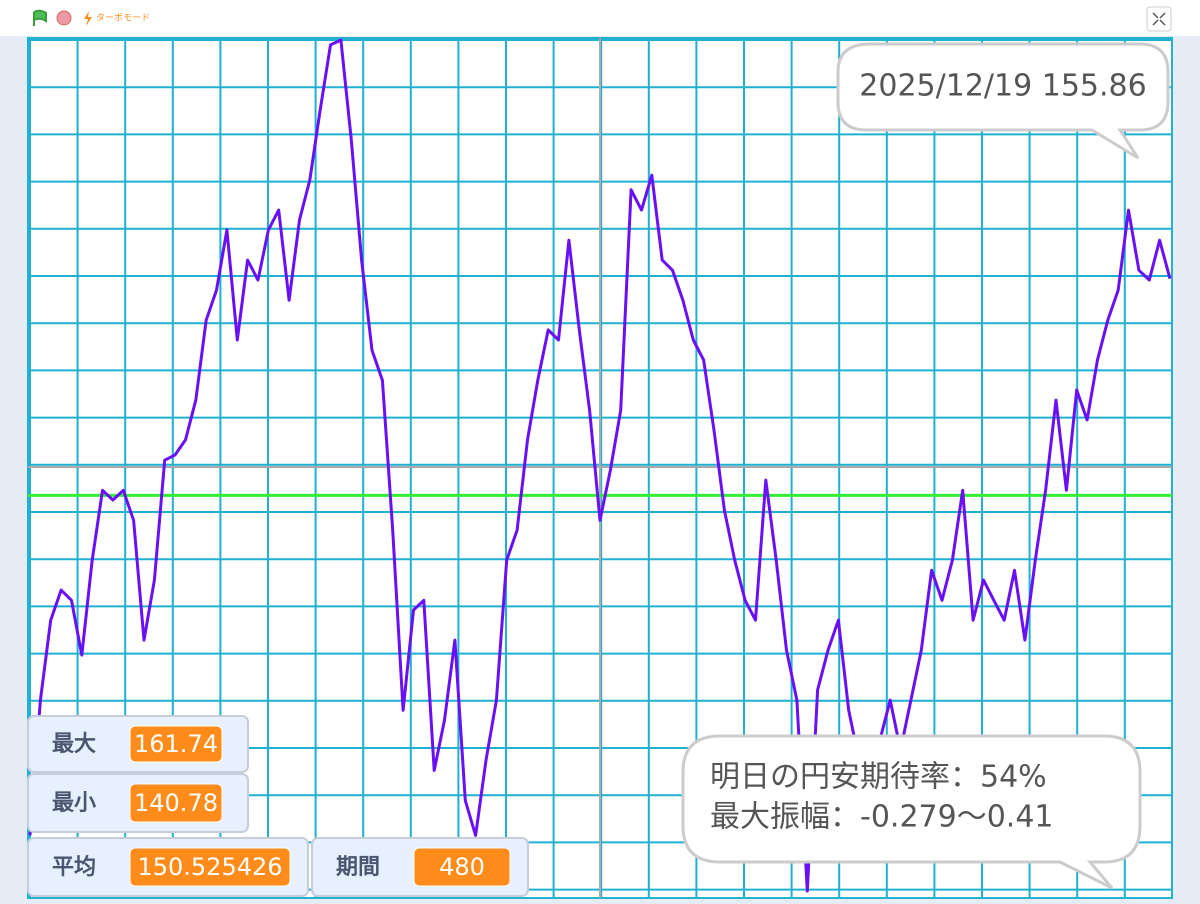 This screenshot has width=1200, height=904. What do you see at coordinates (74, 803) in the screenshot?
I see `monitor-label: 最小` at bounding box center [74, 803].